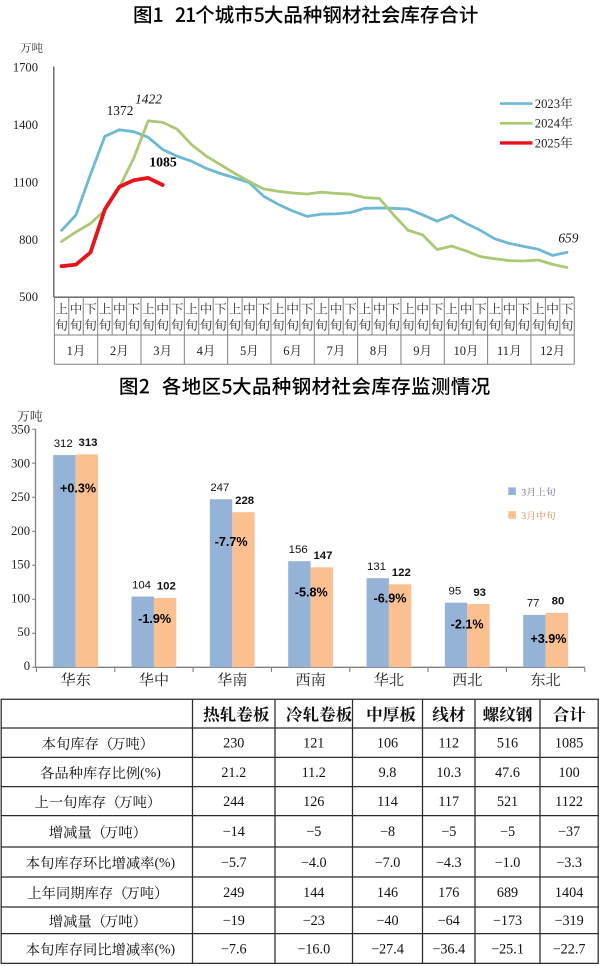 This screenshot has width=600, height=966. What do you see at coordinates (28, 297) in the screenshot?
I see `svg-text: 500` at bounding box center [28, 297].